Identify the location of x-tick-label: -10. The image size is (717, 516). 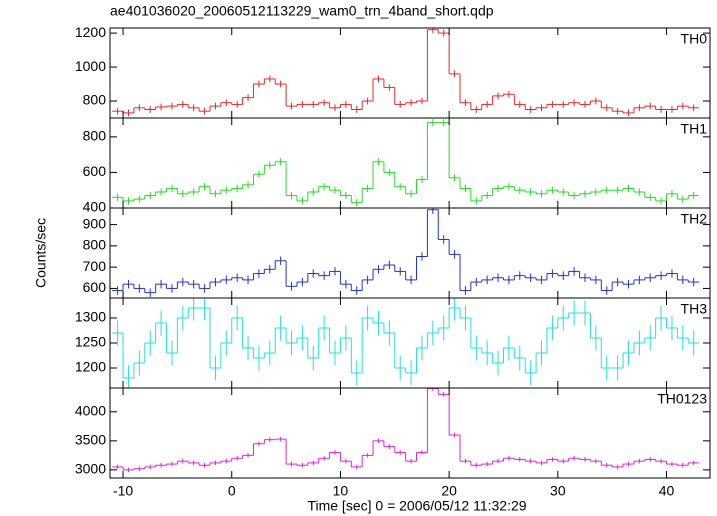
(123, 491).